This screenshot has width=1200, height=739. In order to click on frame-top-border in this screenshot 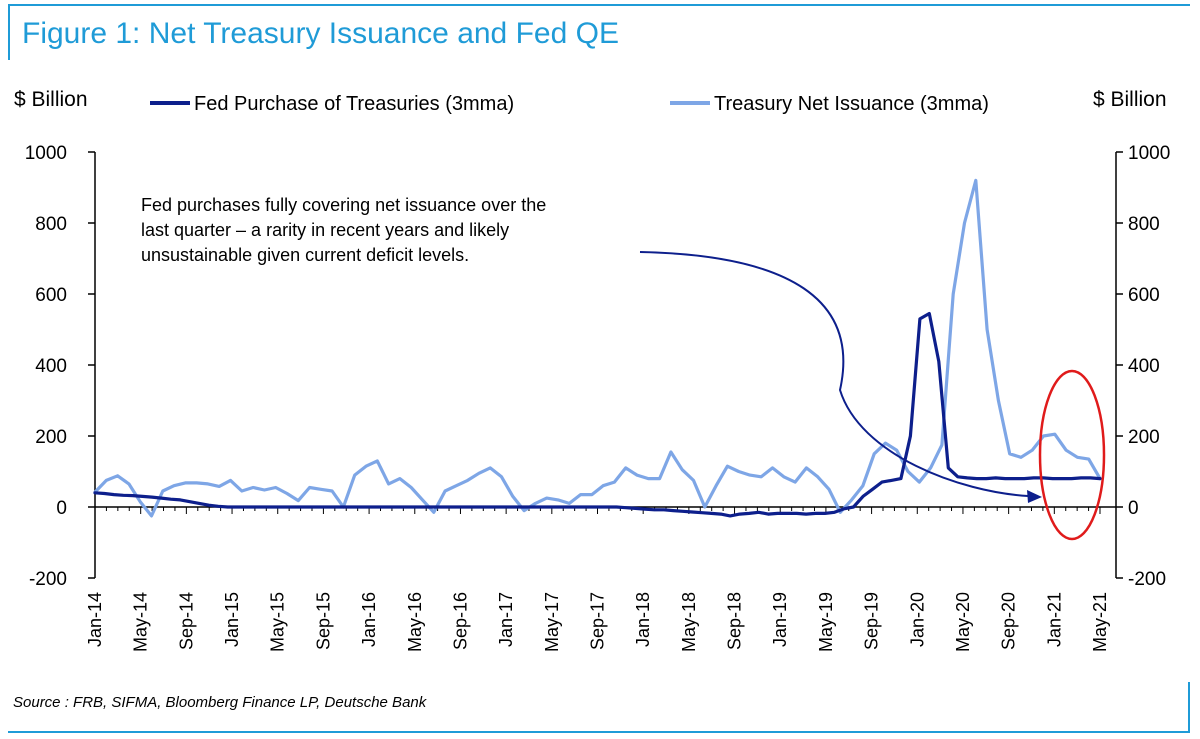, I will do `click(599, 5)`.